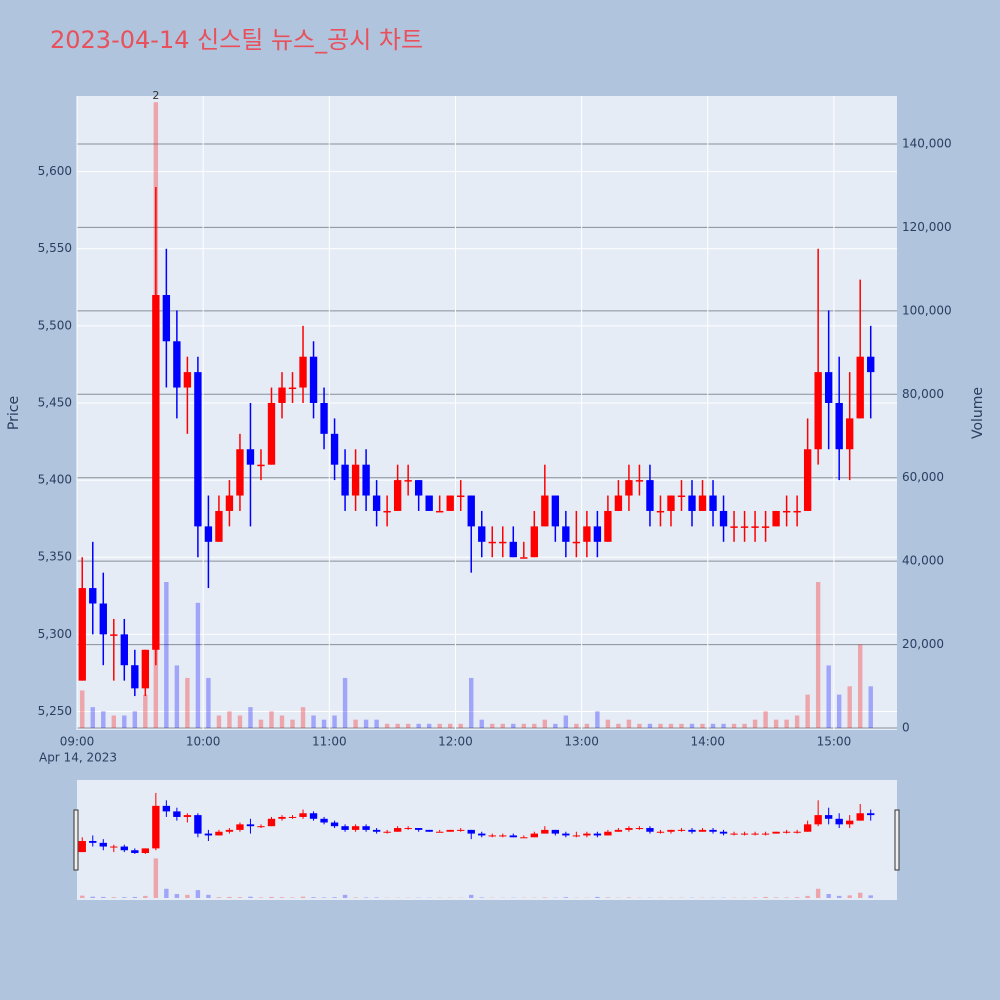  What do you see at coordinates (487, 840) in the screenshot?
I see `range-slider` at bounding box center [487, 840].